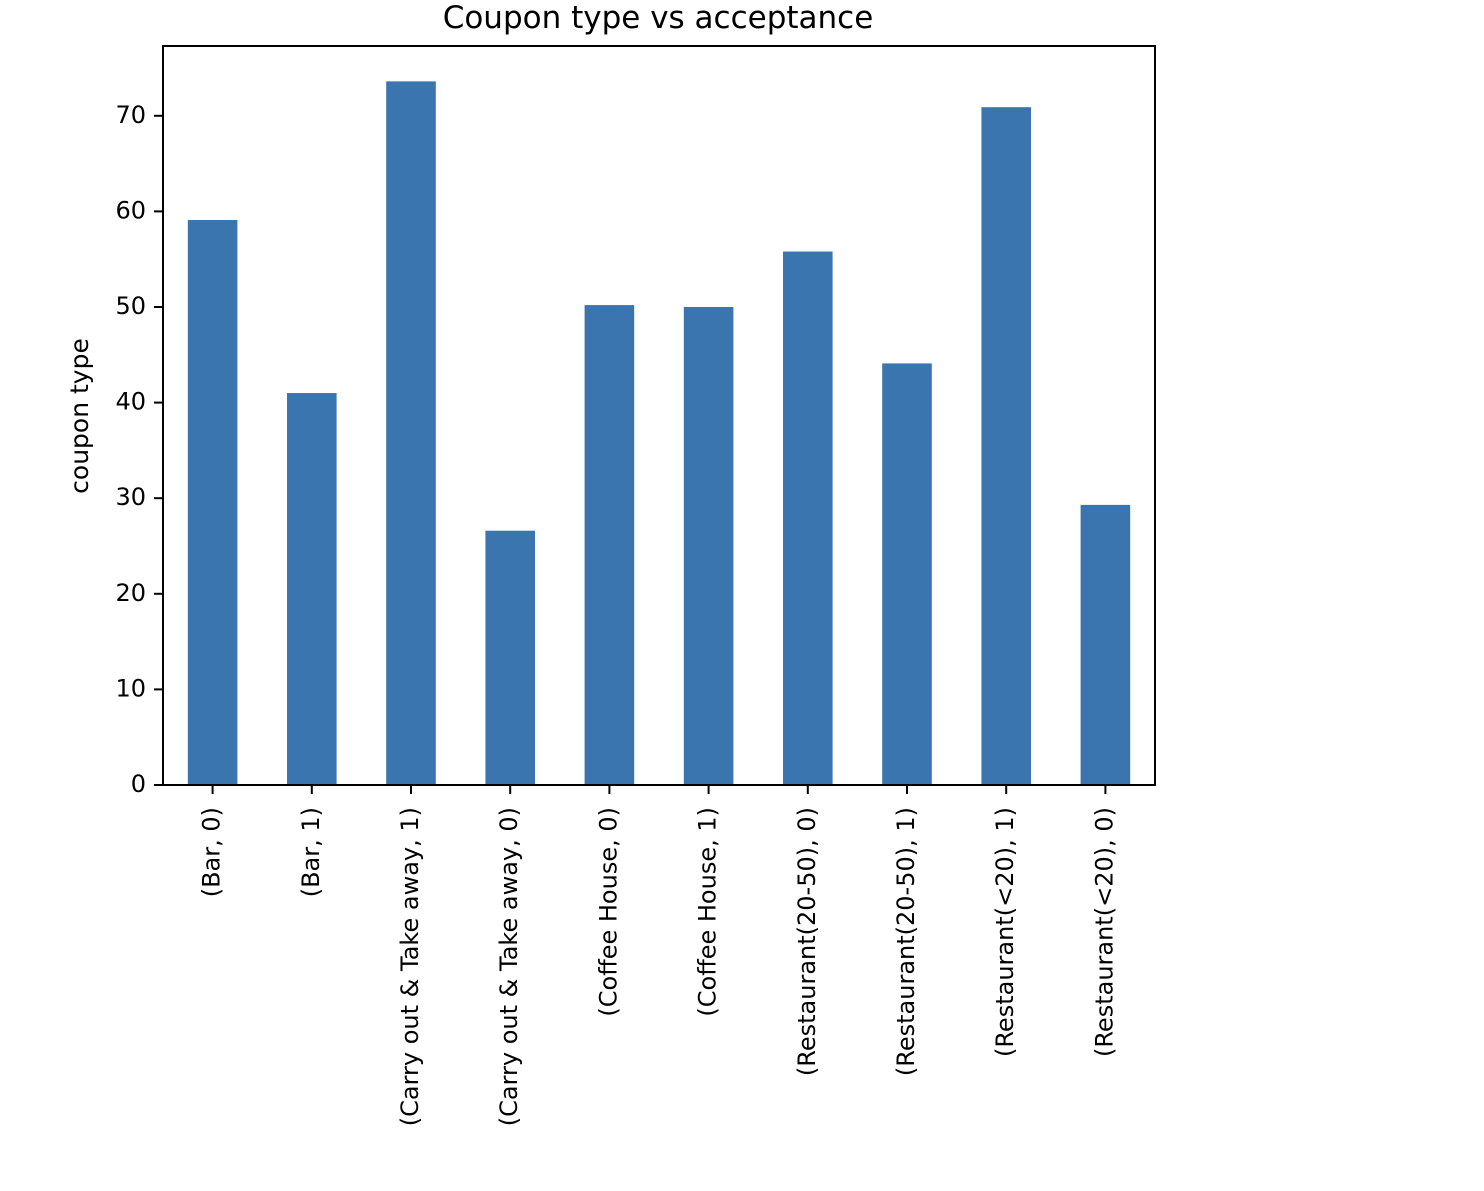 Image resolution: width=1484 pixels, height=1191 pixels. I want to click on x-tick-label: (Coffee House, 0), so click(608, 912).